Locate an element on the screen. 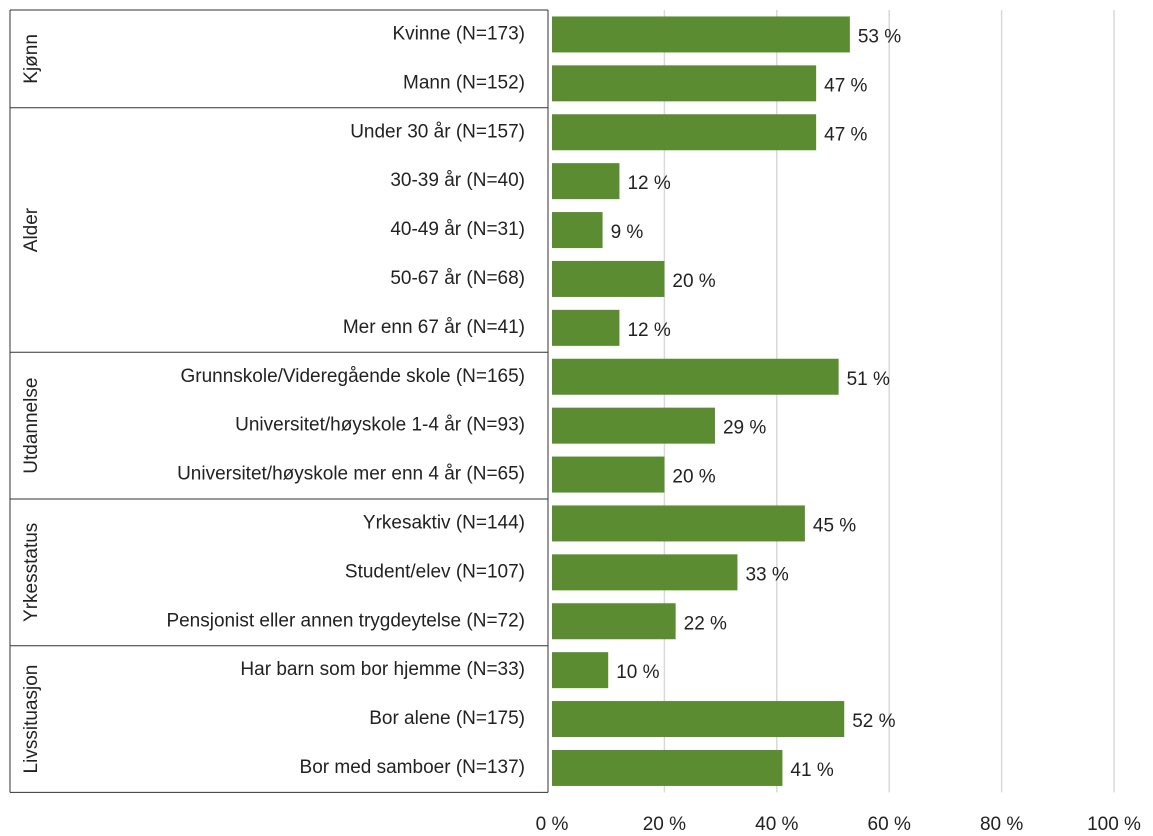  category-label: Universitet/høyskole 1-4 år (N=93) is located at coordinates (380, 425).